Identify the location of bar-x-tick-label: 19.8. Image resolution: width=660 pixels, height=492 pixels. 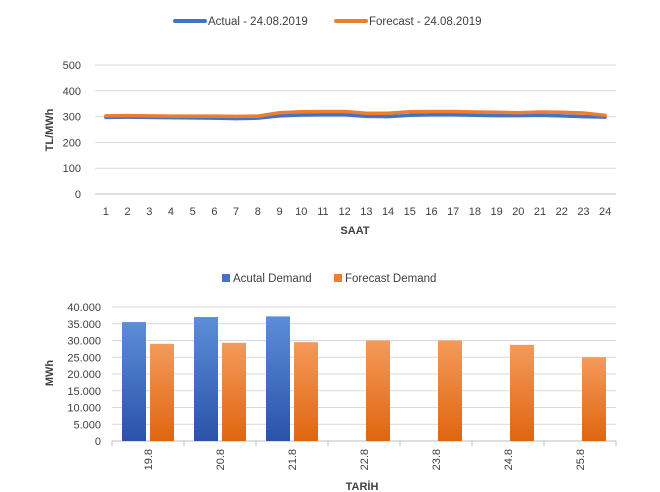
(149, 459).